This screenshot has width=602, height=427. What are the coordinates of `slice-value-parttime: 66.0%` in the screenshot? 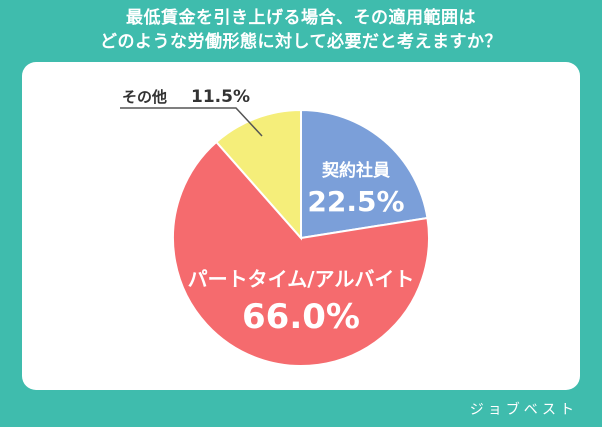 It's located at (301, 317).